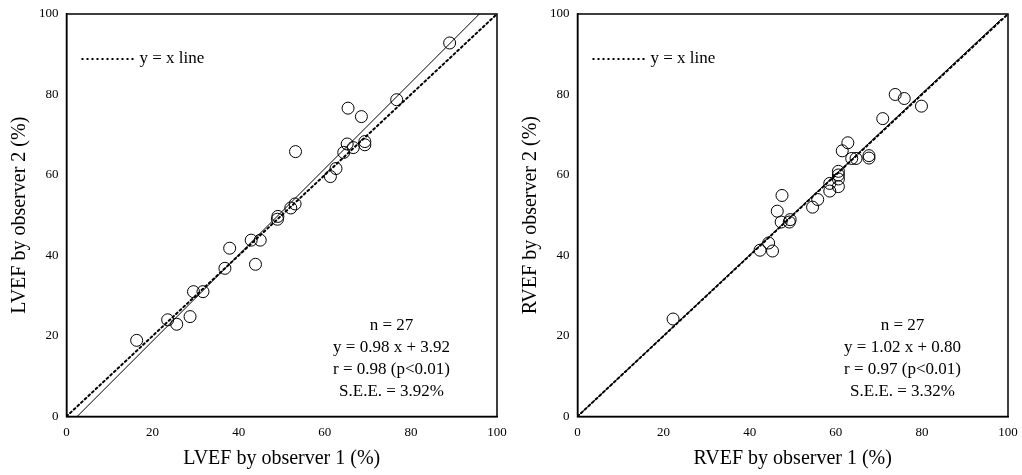 The height and width of the screenshot is (475, 1022). Describe the element at coordinates (792, 458) in the screenshot. I see `x-axis-title: RVEF by observer 1 (%)` at that location.